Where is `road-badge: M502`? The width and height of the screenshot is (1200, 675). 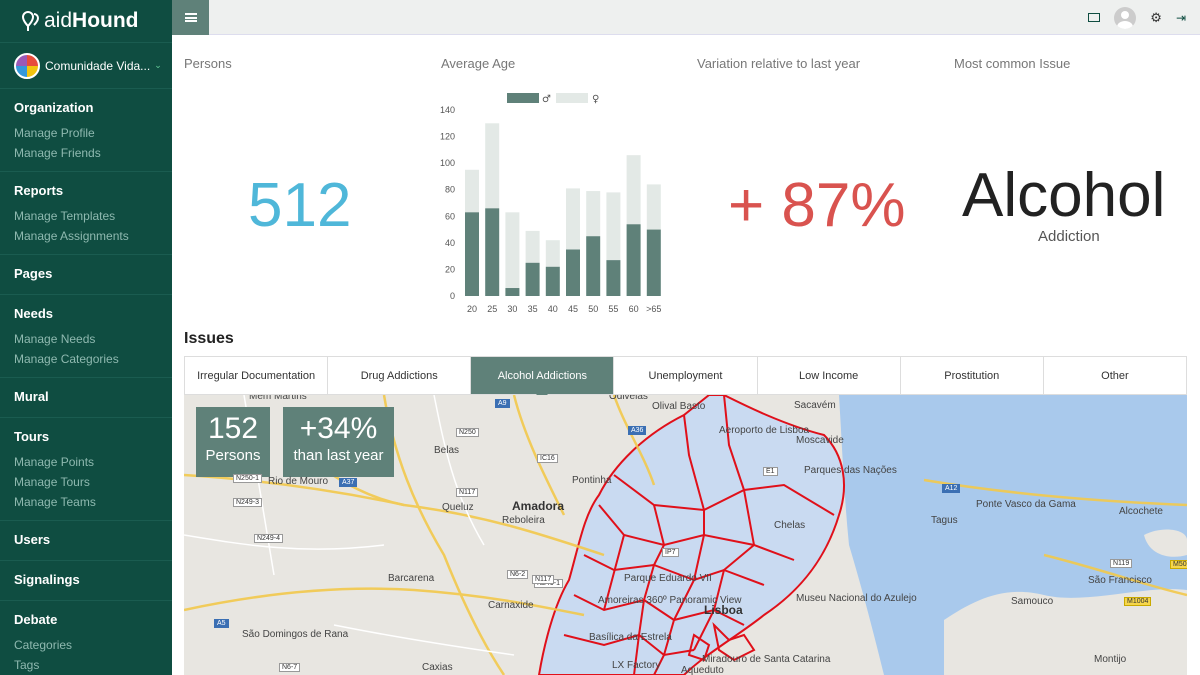
road-badge: M502 is located at coordinates (1178, 564).